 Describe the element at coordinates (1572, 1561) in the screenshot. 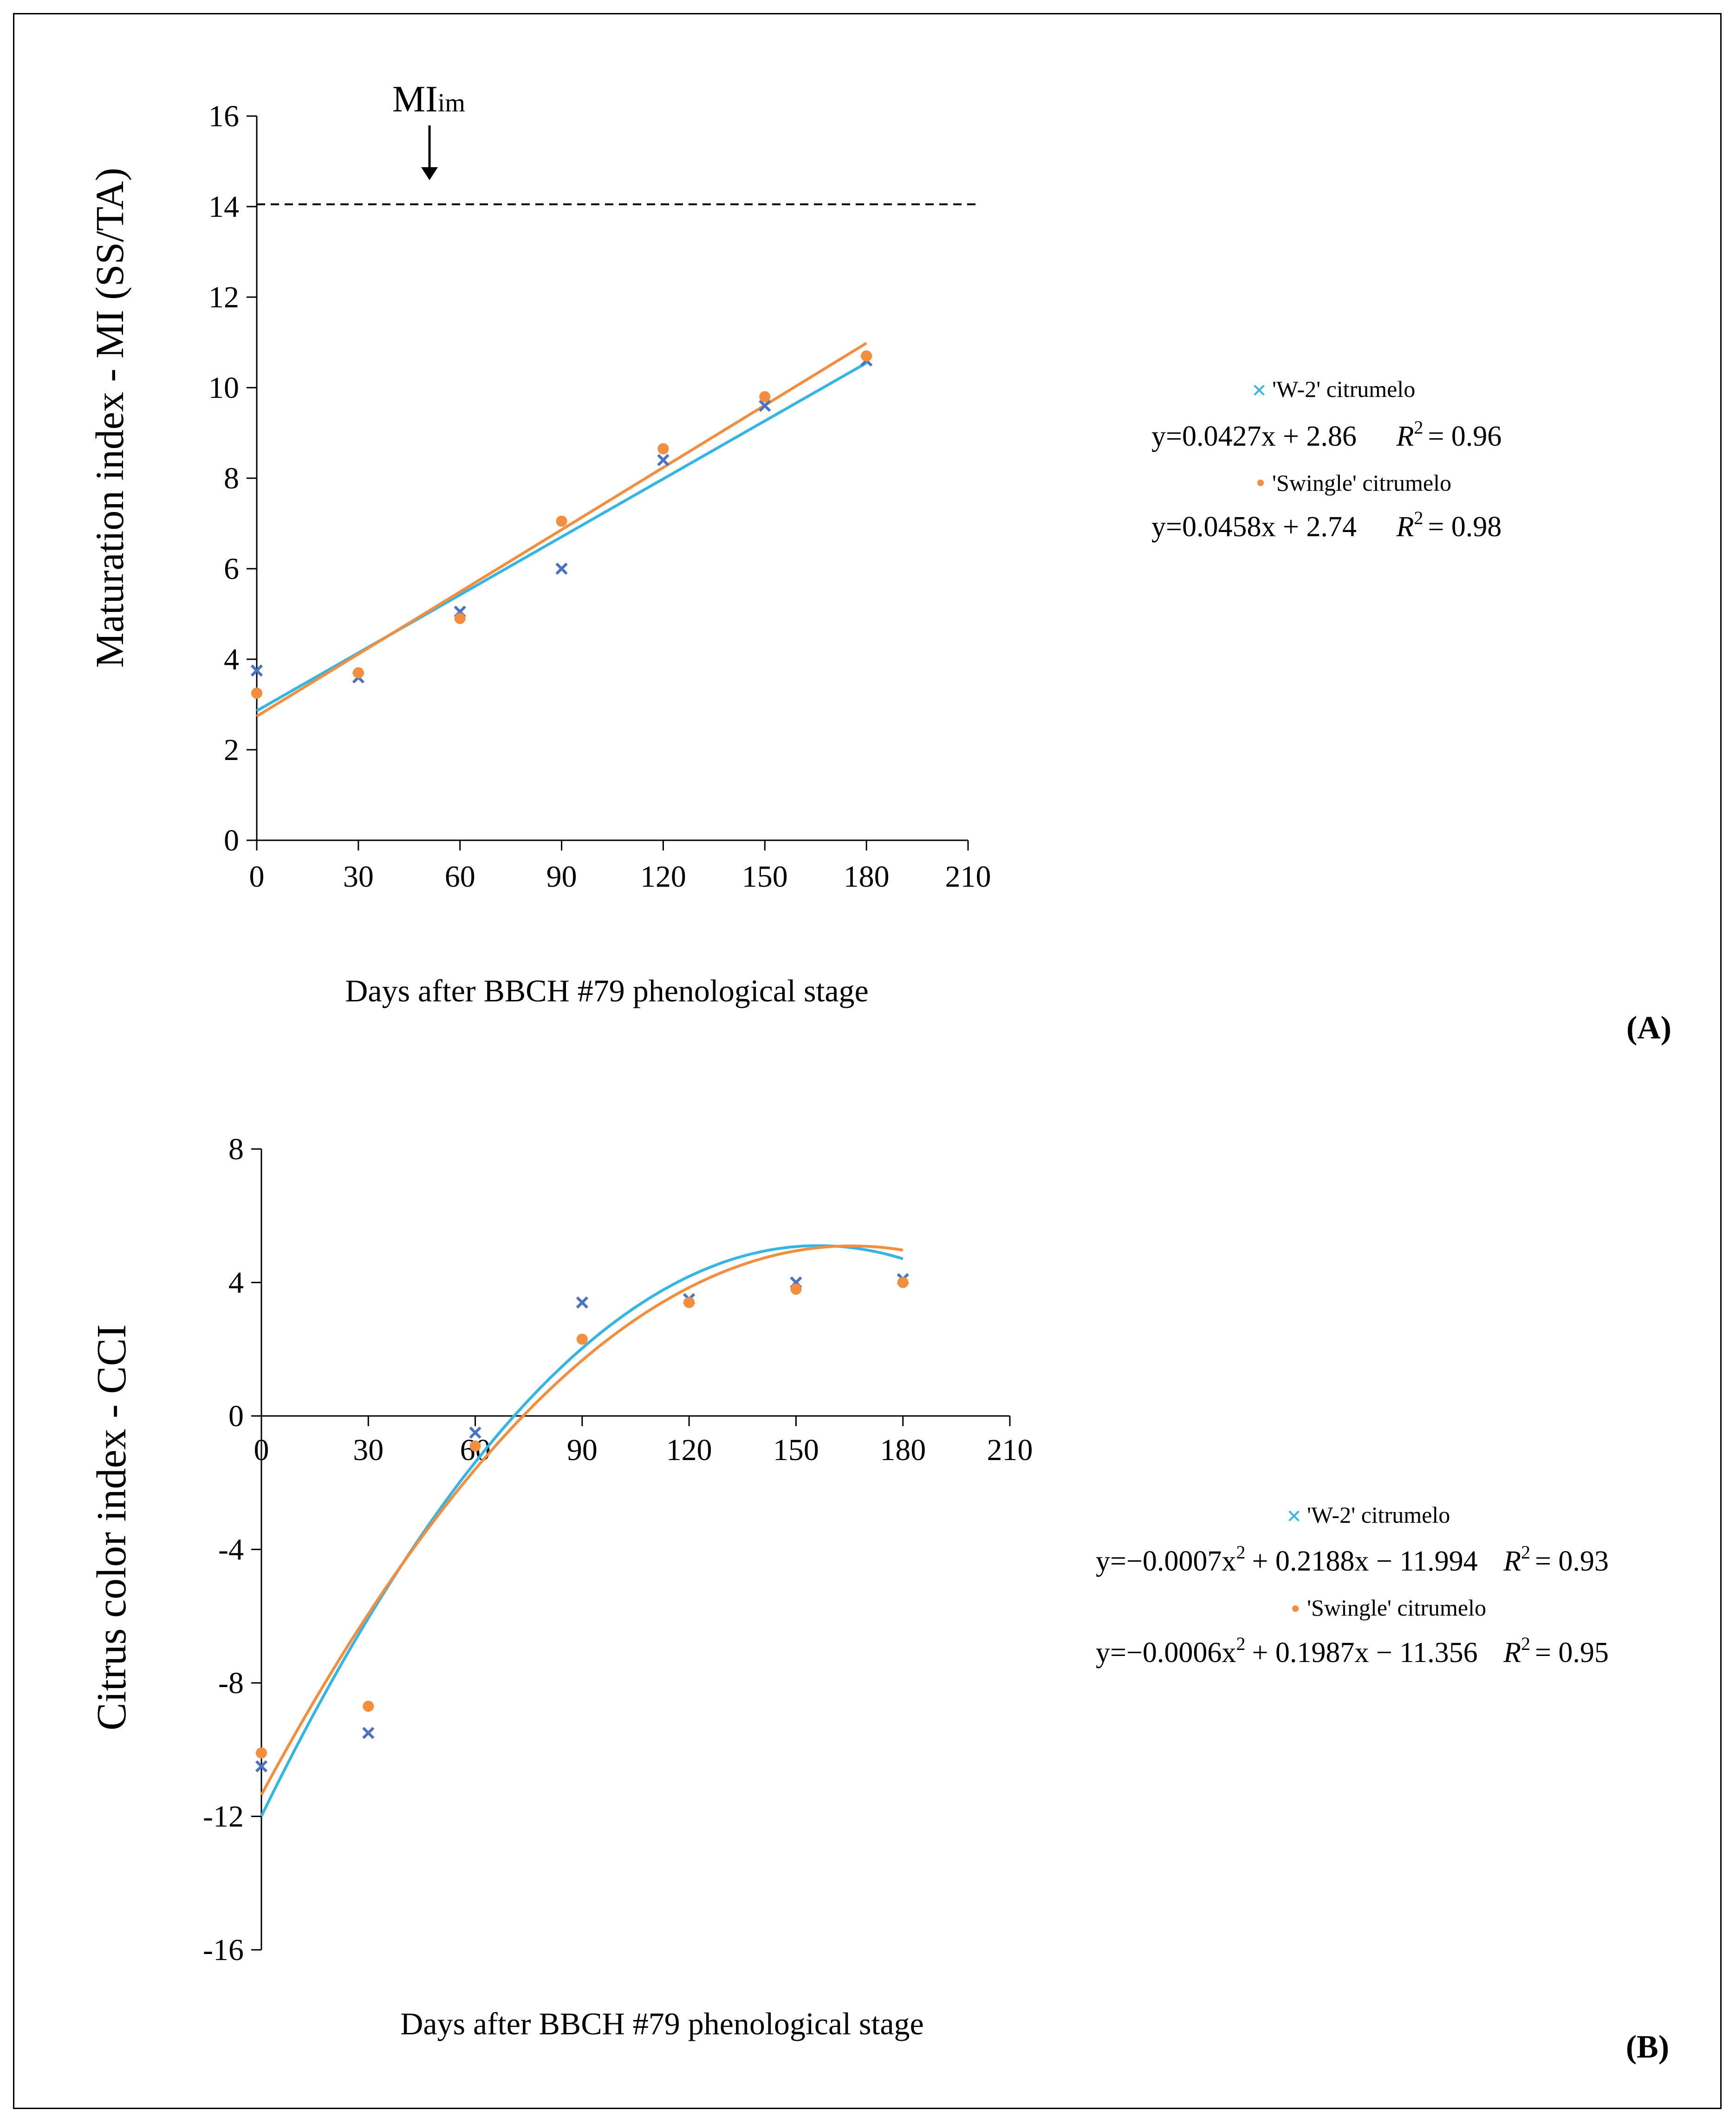

I see `legend-b-w2-r2-value: = 0.93` at that location.